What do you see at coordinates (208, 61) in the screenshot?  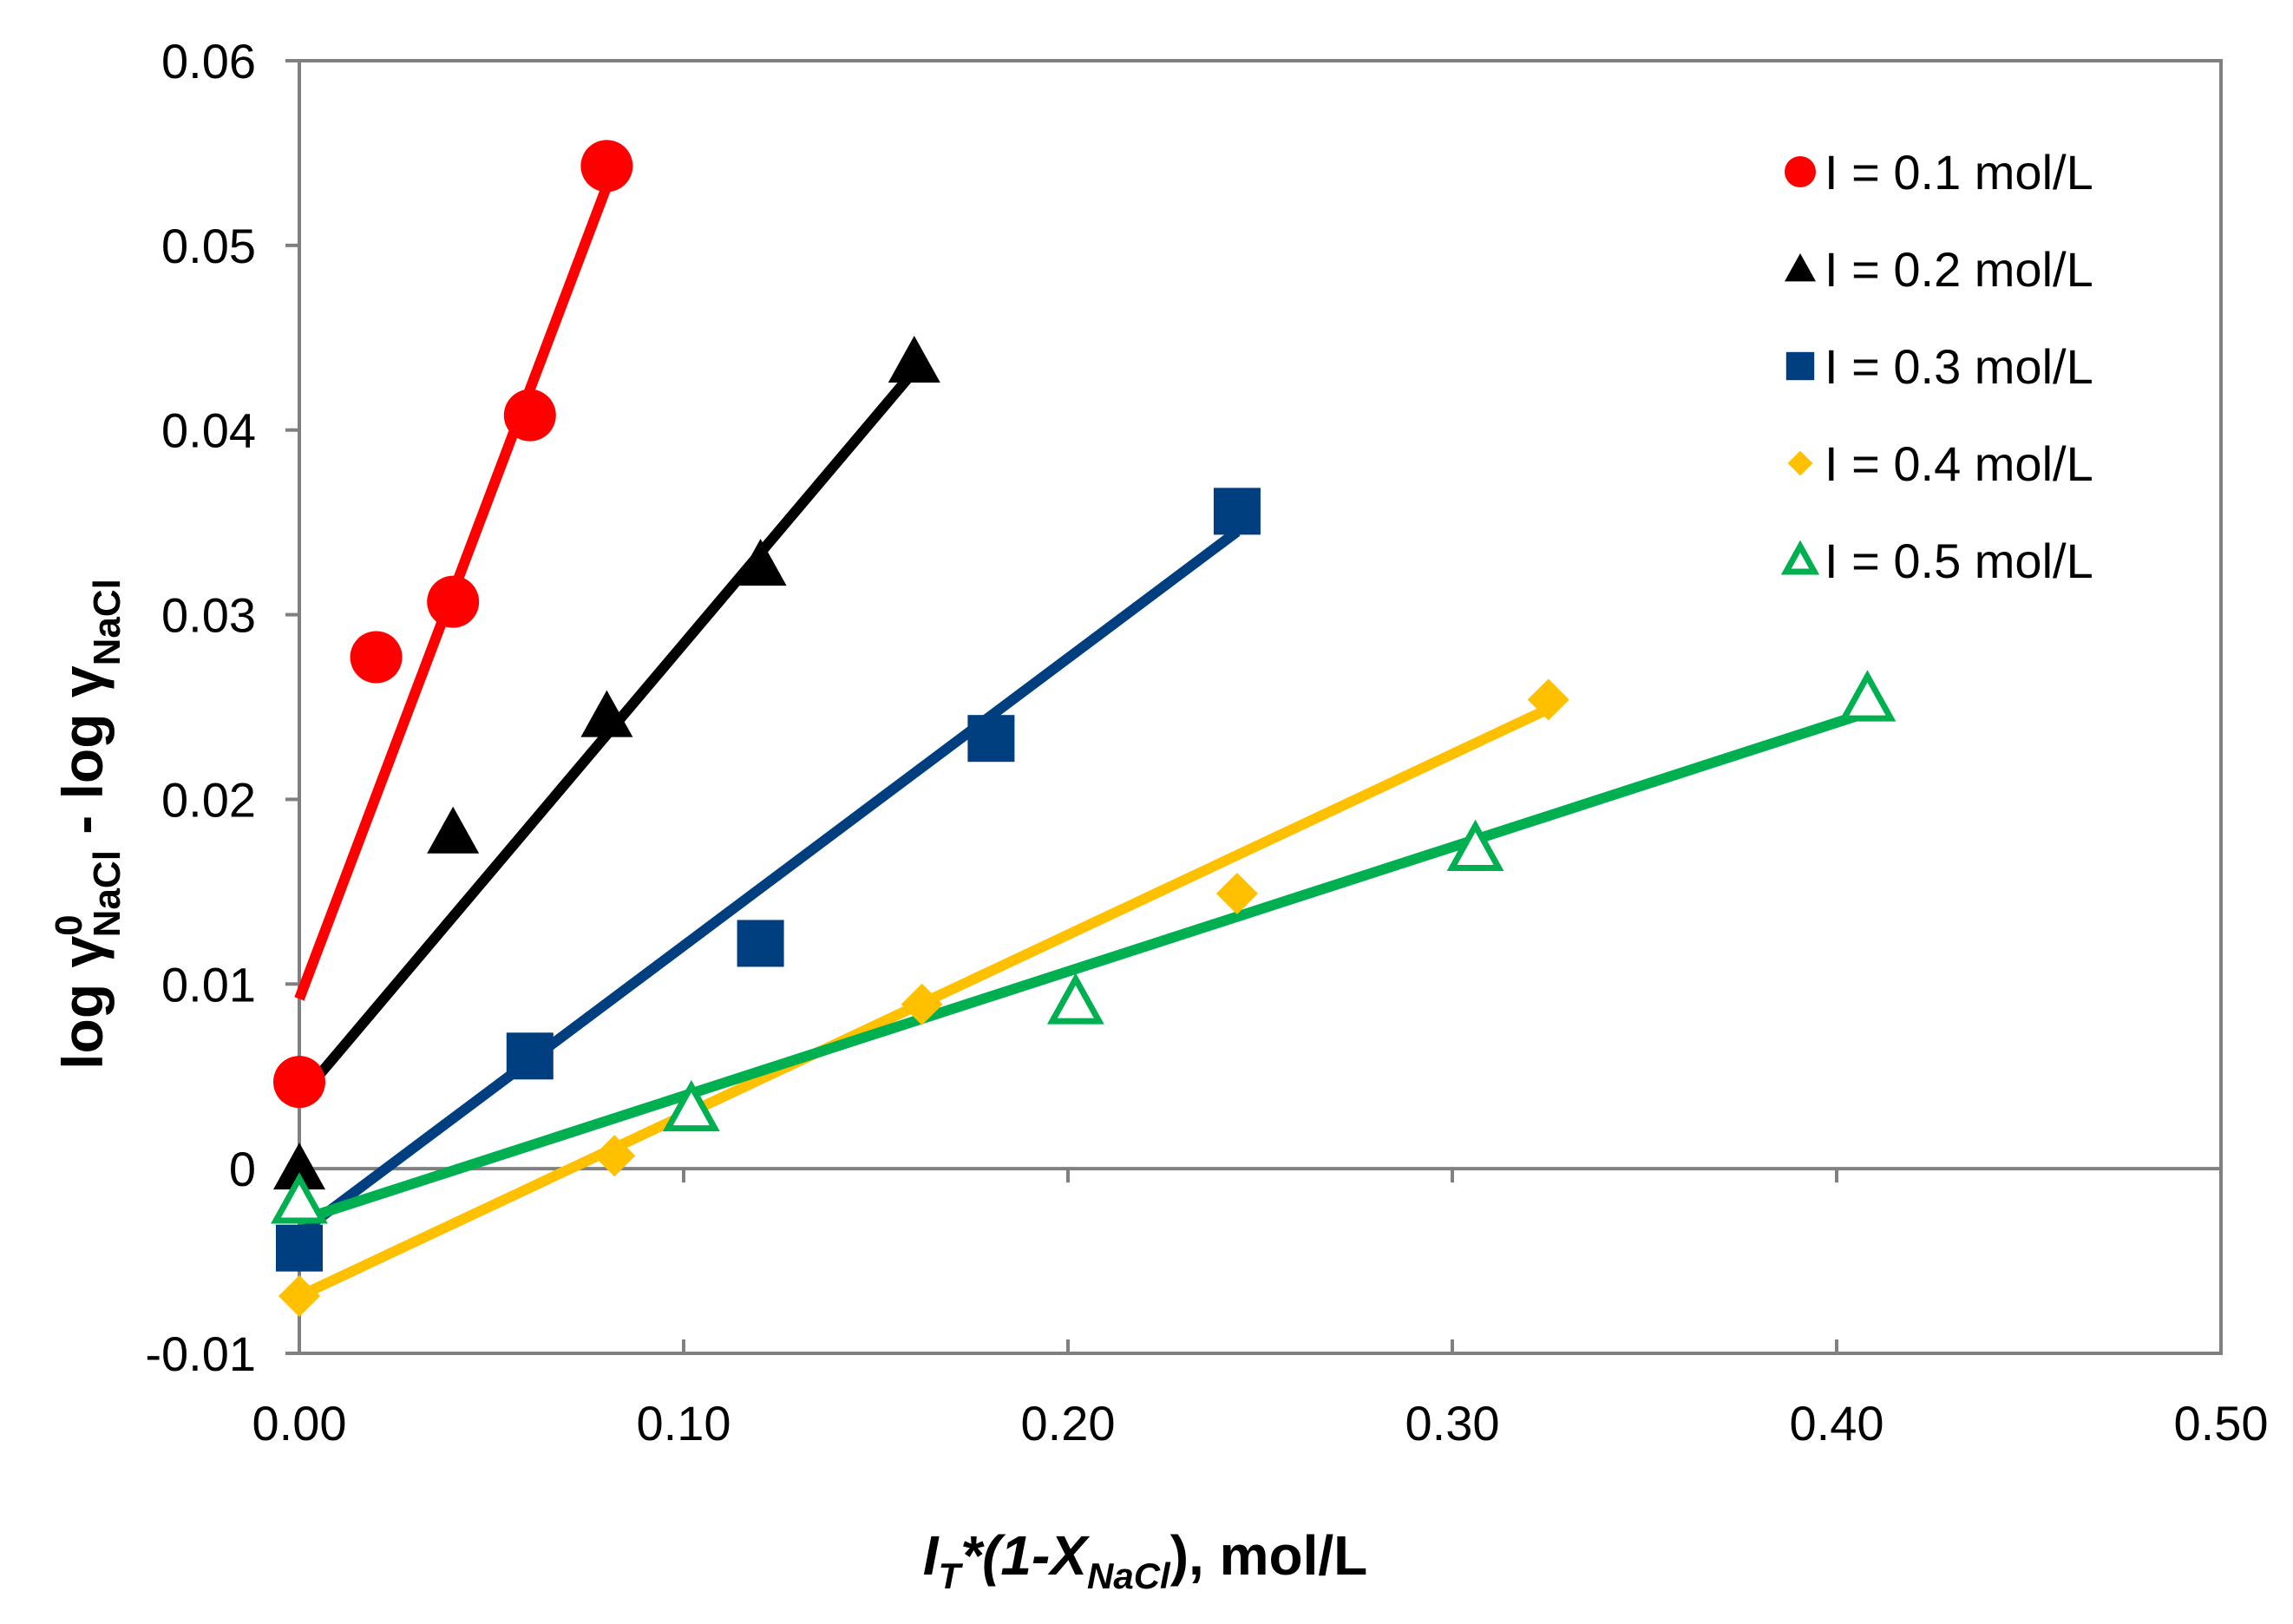 I see `y-tick-label: 0.06` at bounding box center [208, 61].